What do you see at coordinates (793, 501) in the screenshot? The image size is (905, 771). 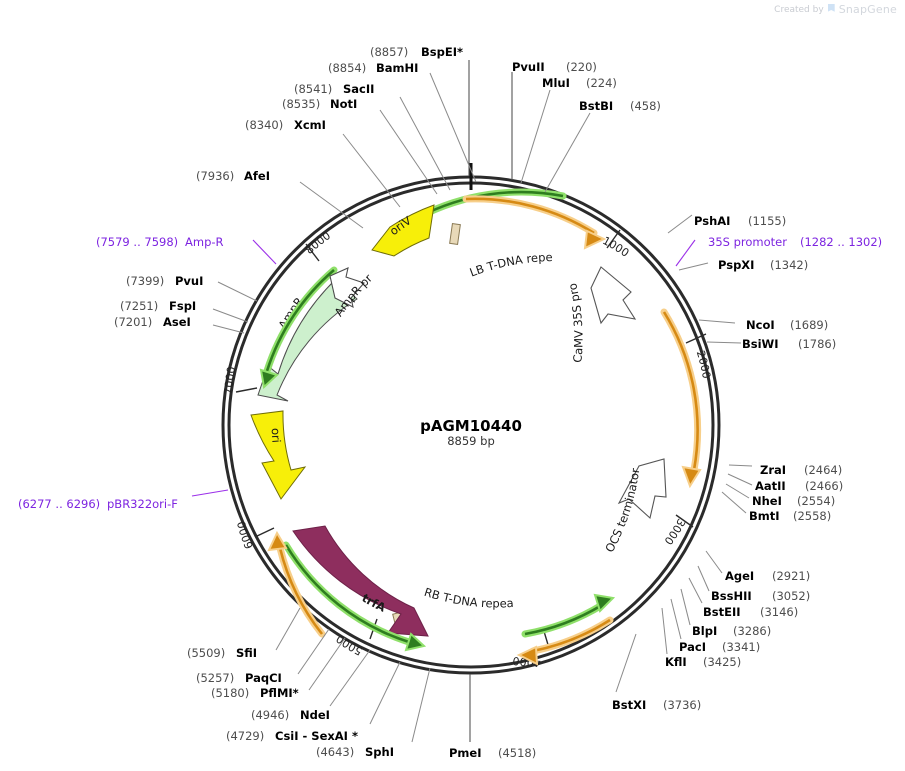 I see `enzyme-label-NheI: NheI (2554)` at bounding box center [793, 501].